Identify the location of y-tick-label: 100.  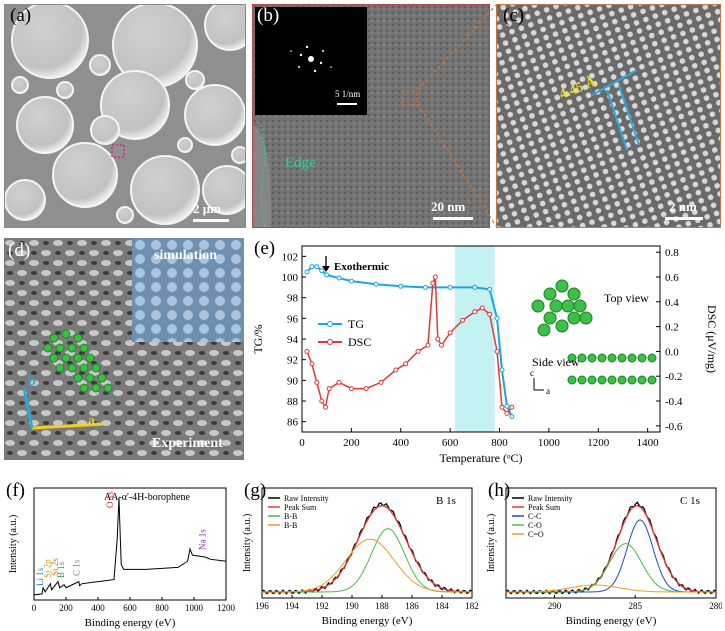
(290, 278).